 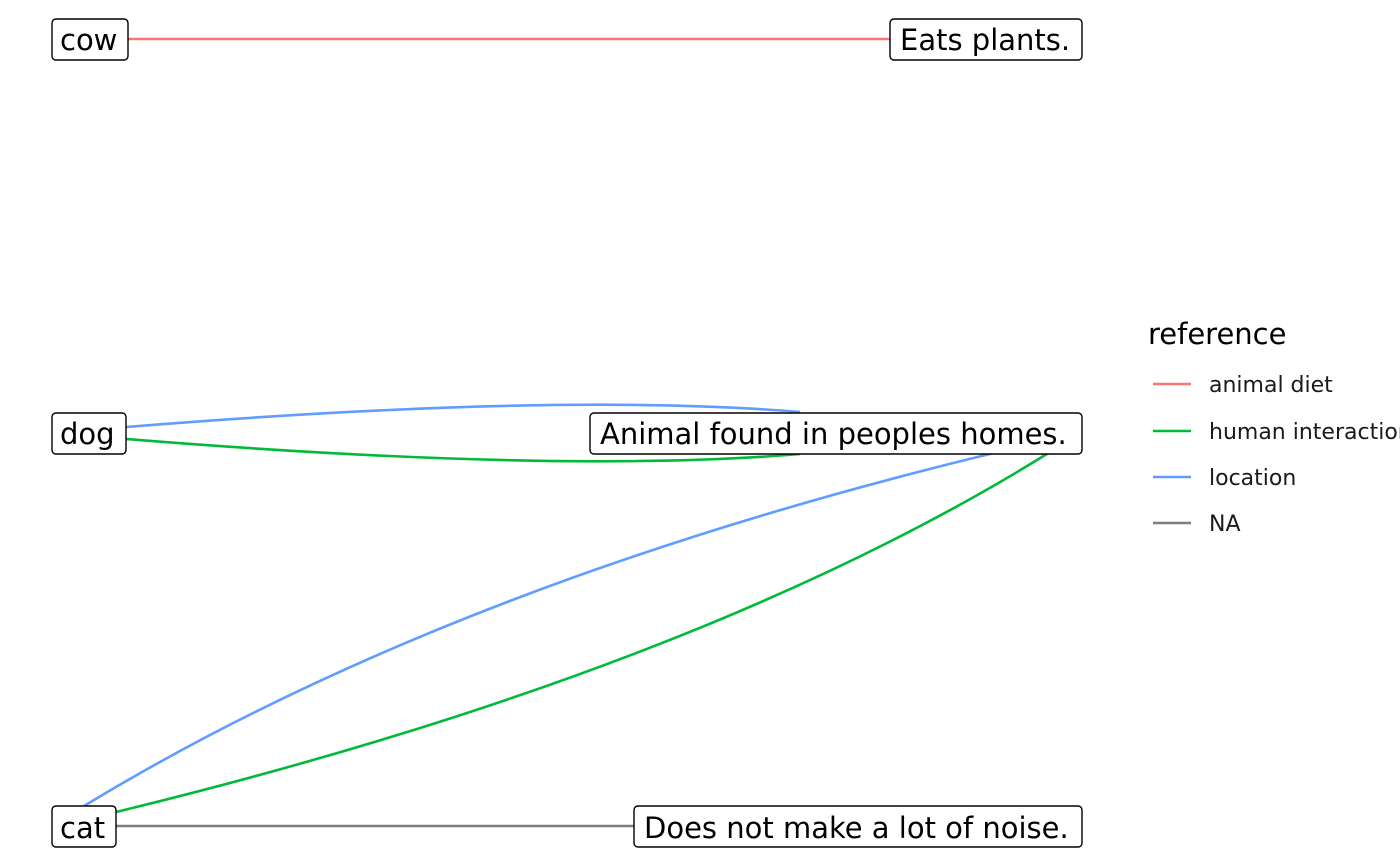 I want to click on node-label: dog, so click(x=87, y=434).